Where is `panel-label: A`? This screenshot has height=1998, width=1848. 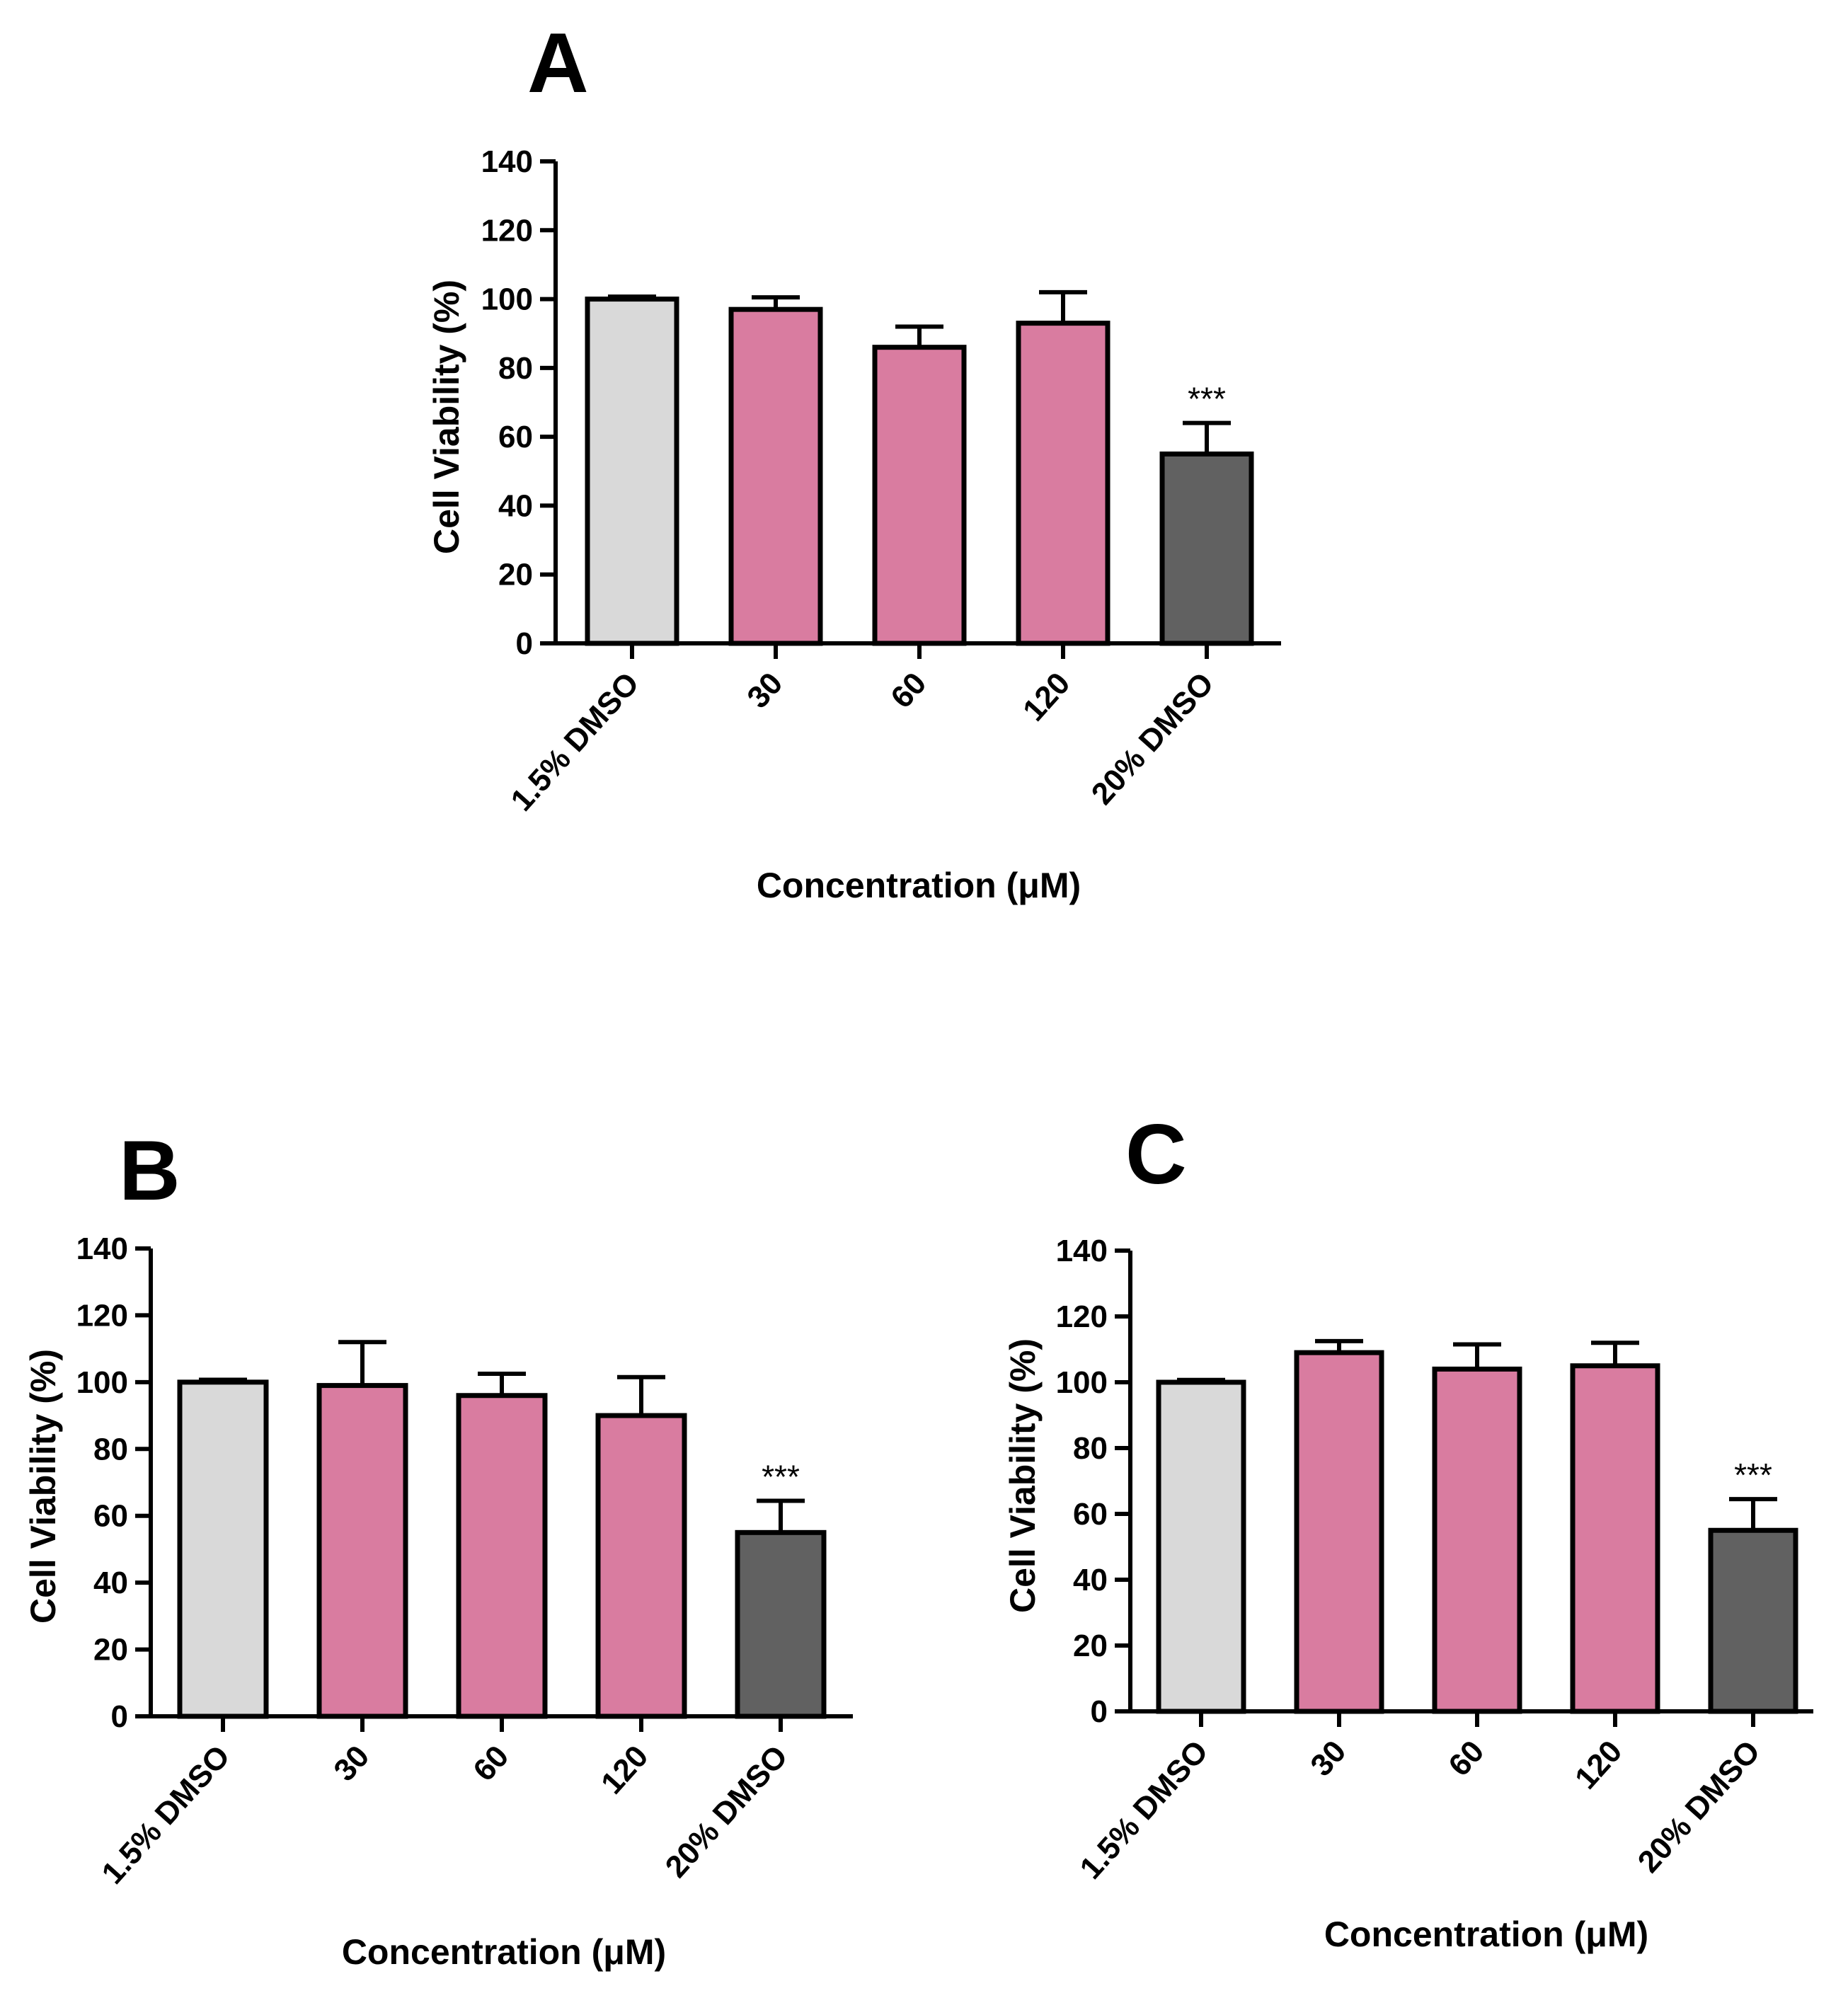
panel-label: A is located at coordinates (558, 63).